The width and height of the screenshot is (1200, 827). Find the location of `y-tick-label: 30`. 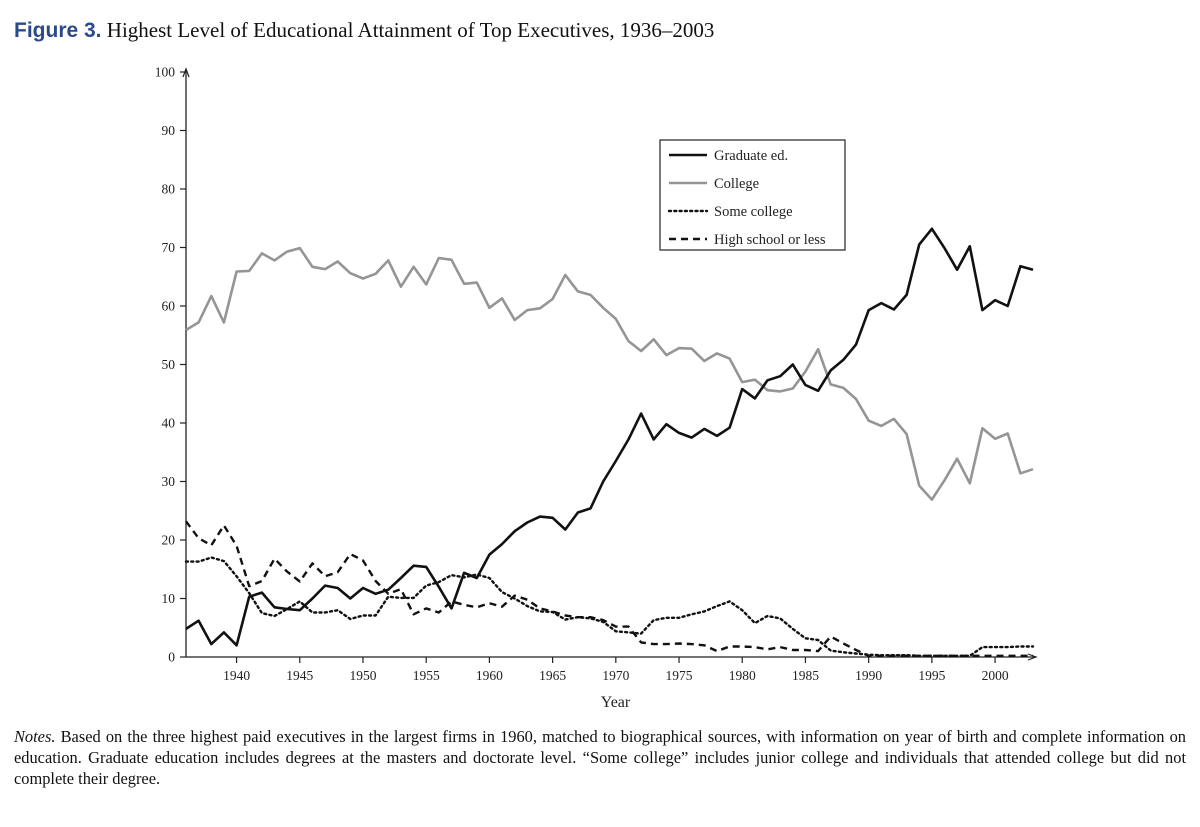

y-tick-label: 30 is located at coordinates (169, 481).